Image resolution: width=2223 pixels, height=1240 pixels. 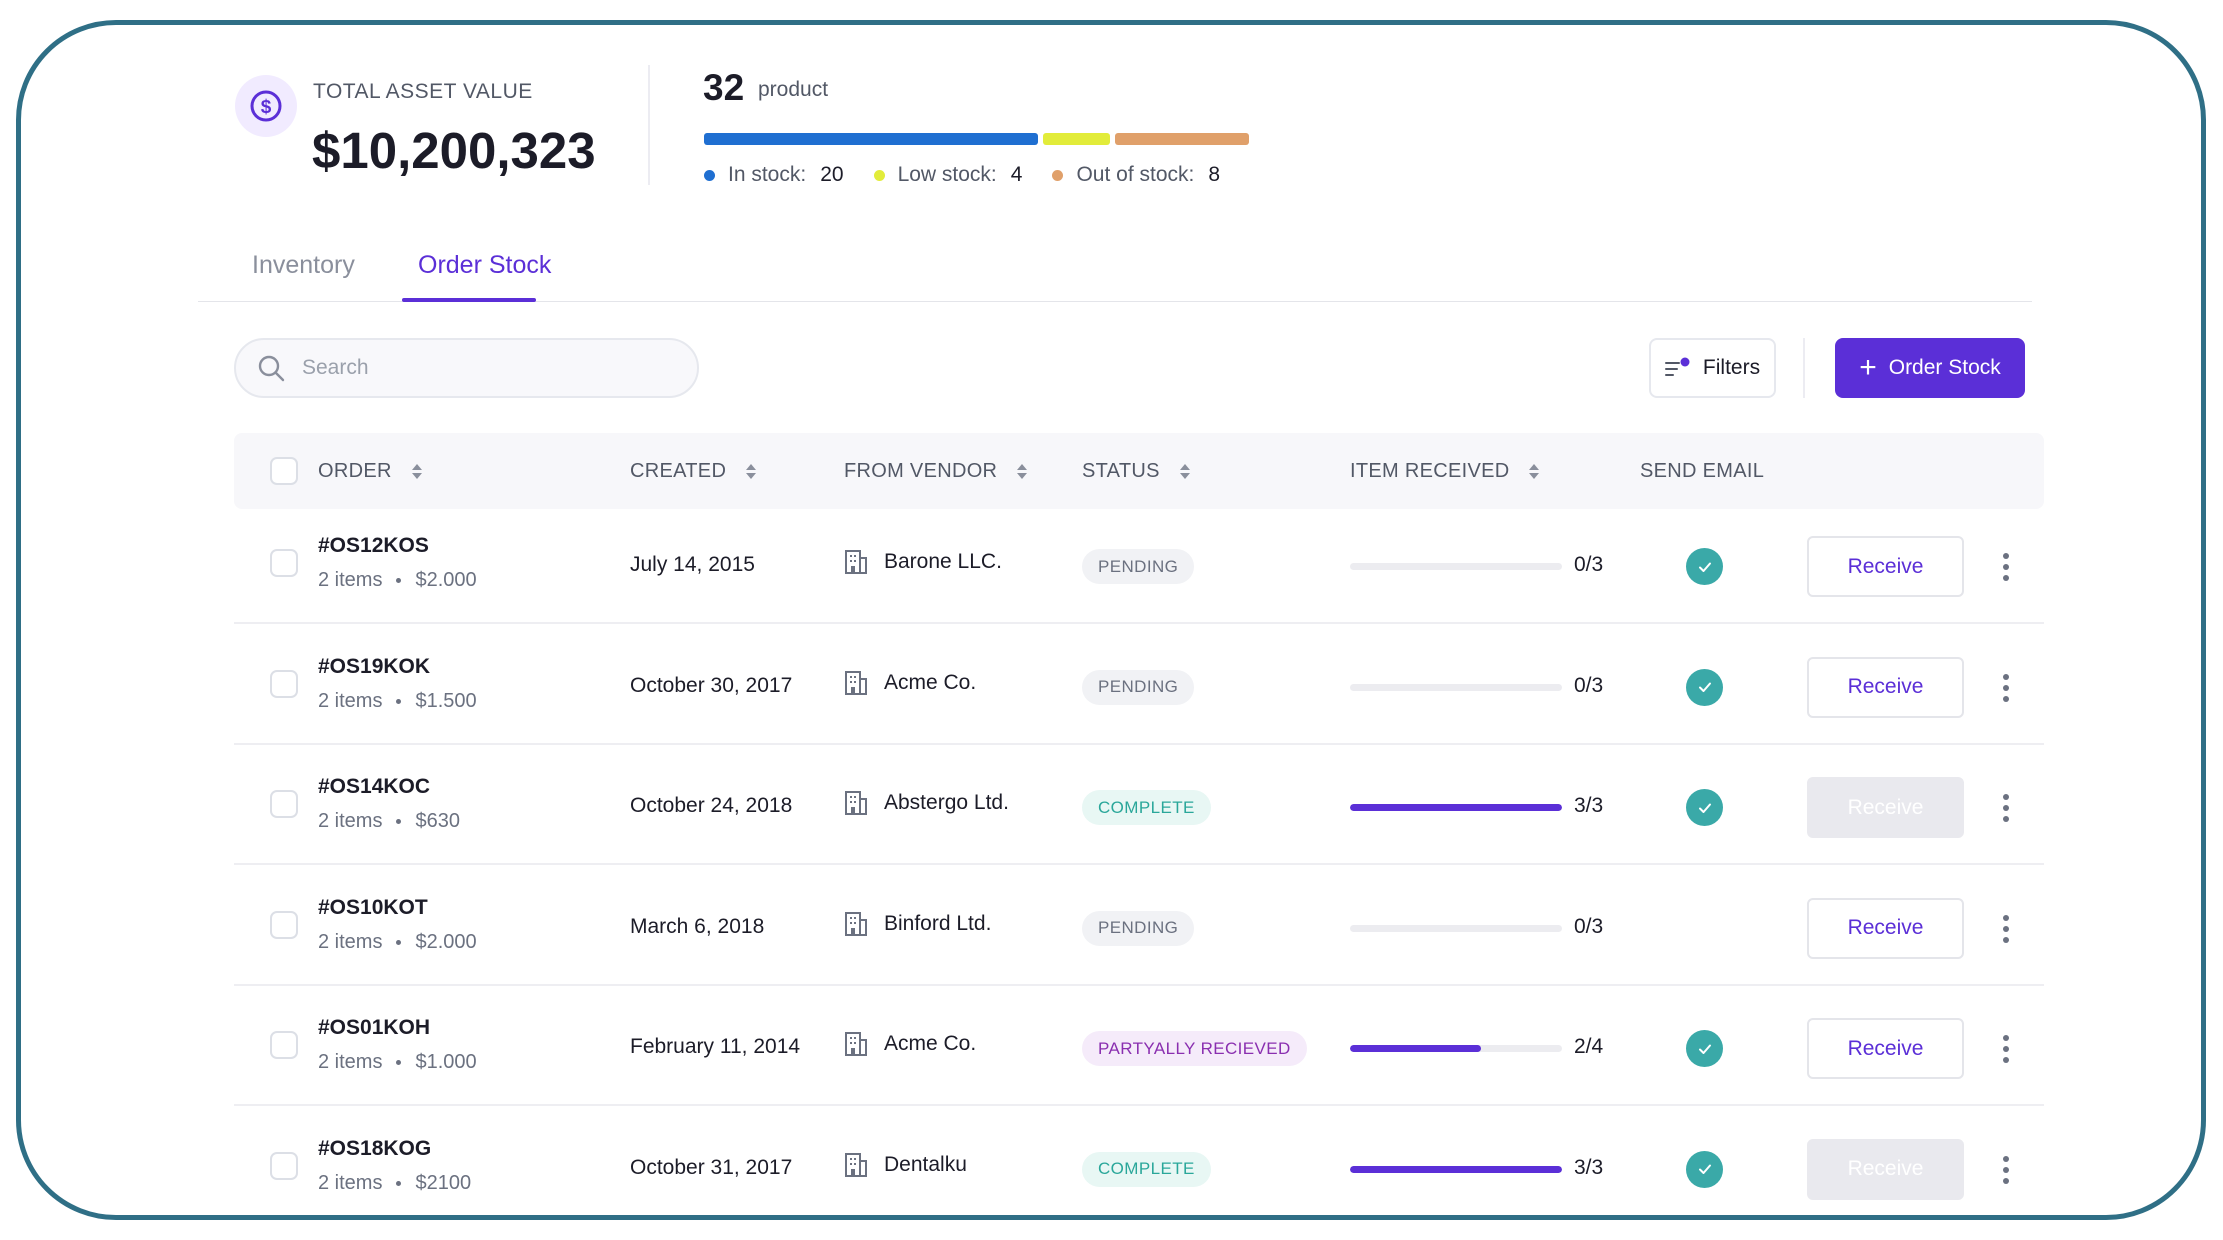 I want to click on created-date: October 31, 2017, so click(x=711, y=1167).